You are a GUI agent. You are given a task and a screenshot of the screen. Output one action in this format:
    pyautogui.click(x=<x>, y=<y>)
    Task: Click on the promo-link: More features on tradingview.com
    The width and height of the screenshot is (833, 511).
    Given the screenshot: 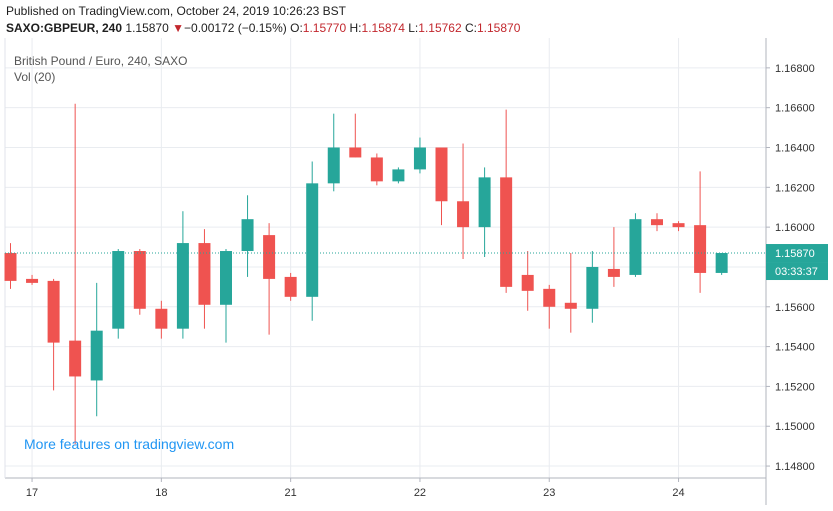 What is the action you would take?
    pyautogui.click(x=129, y=444)
    